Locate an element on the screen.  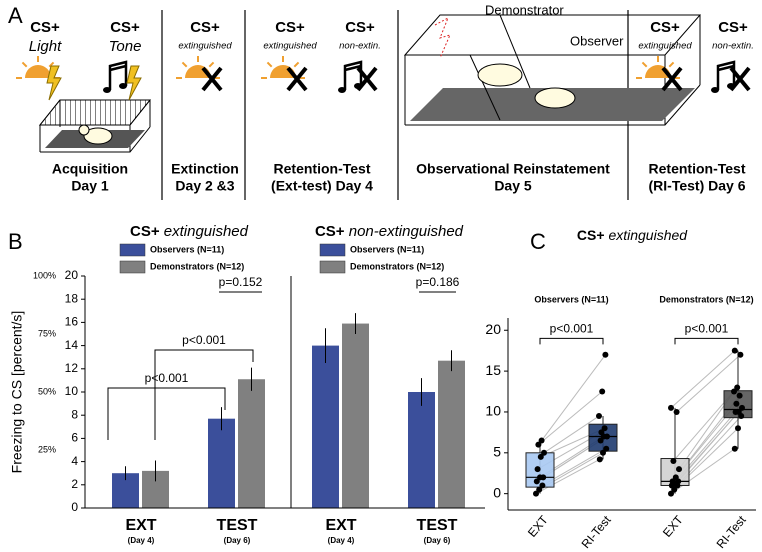
legend-swatch is located at coordinates (332, 250).